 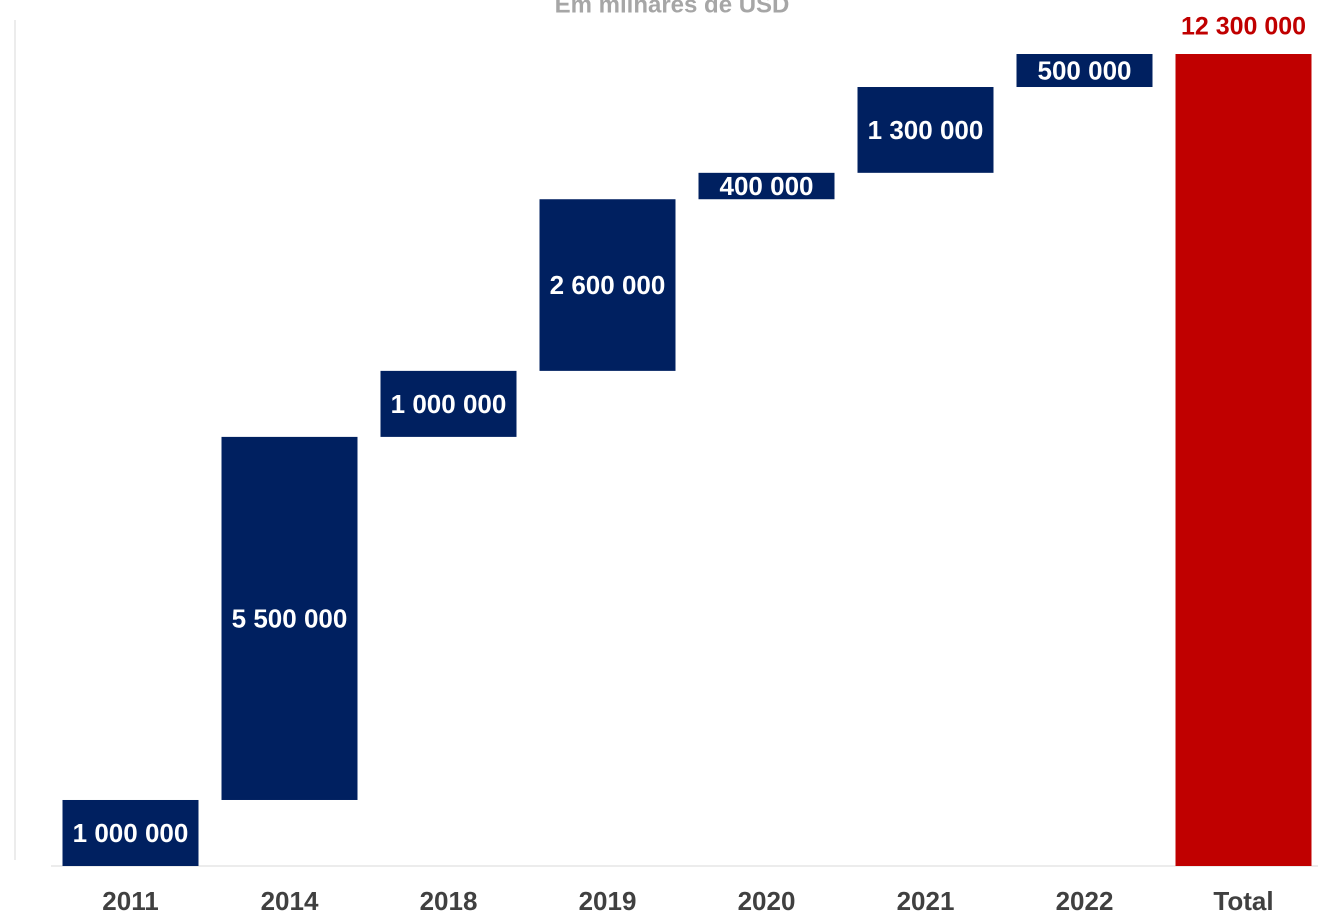 What do you see at coordinates (608, 901) in the screenshot?
I see `x-tick-label: 2019` at bounding box center [608, 901].